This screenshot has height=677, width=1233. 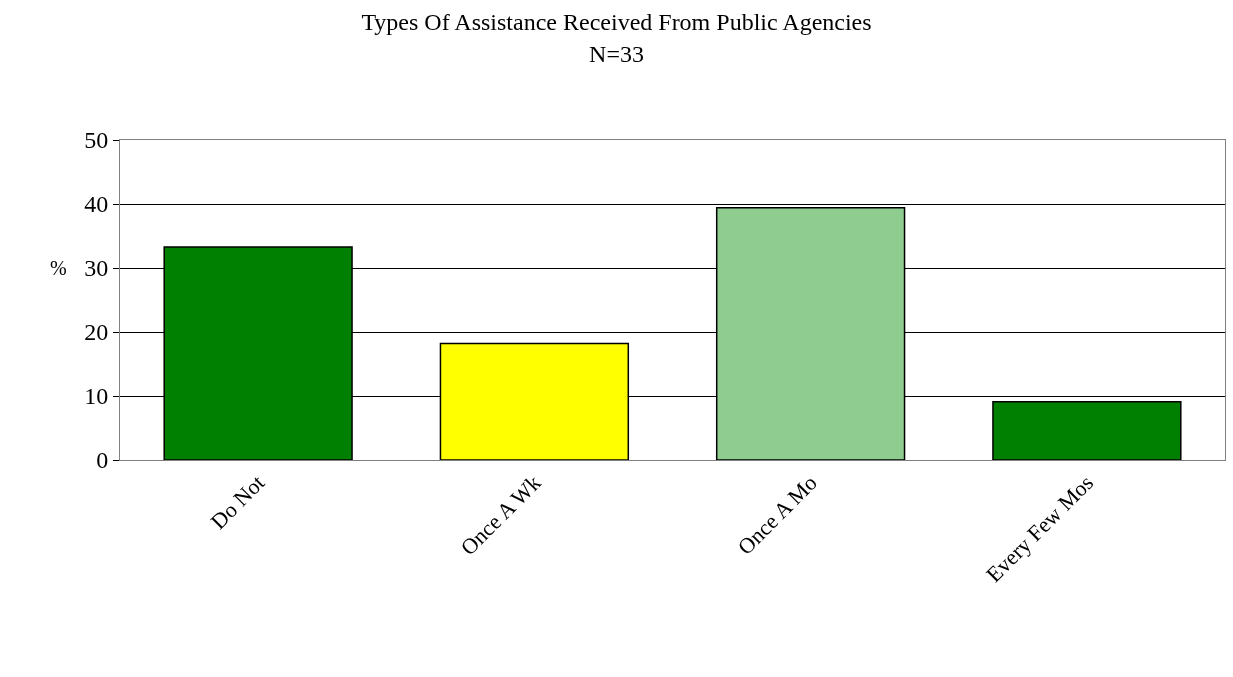 I want to click on y-tick-label: 20, so click(x=96, y=332).